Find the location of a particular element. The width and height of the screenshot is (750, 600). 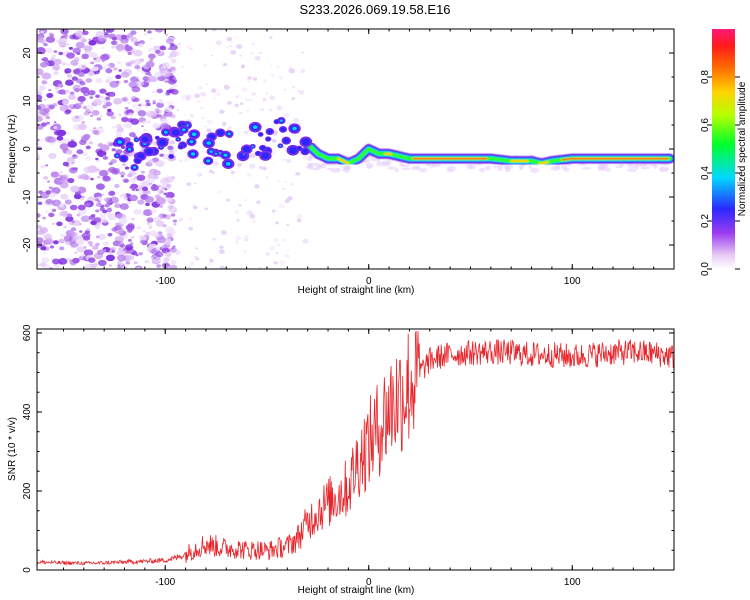

x-tick-label-top: -100 is located at coordinates (165, 281).